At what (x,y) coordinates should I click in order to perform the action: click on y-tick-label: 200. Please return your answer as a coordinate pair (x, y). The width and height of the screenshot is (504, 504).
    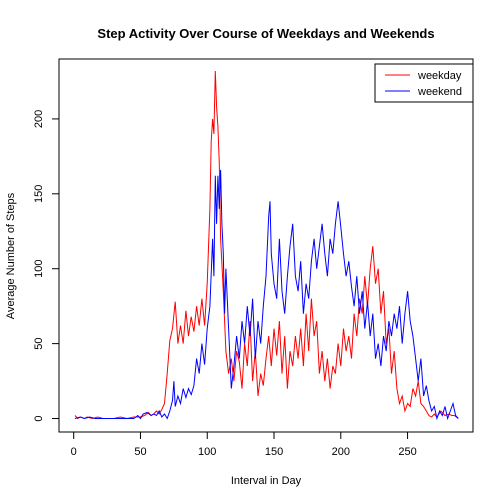
    Looking at the image, I should click on (39, 119).